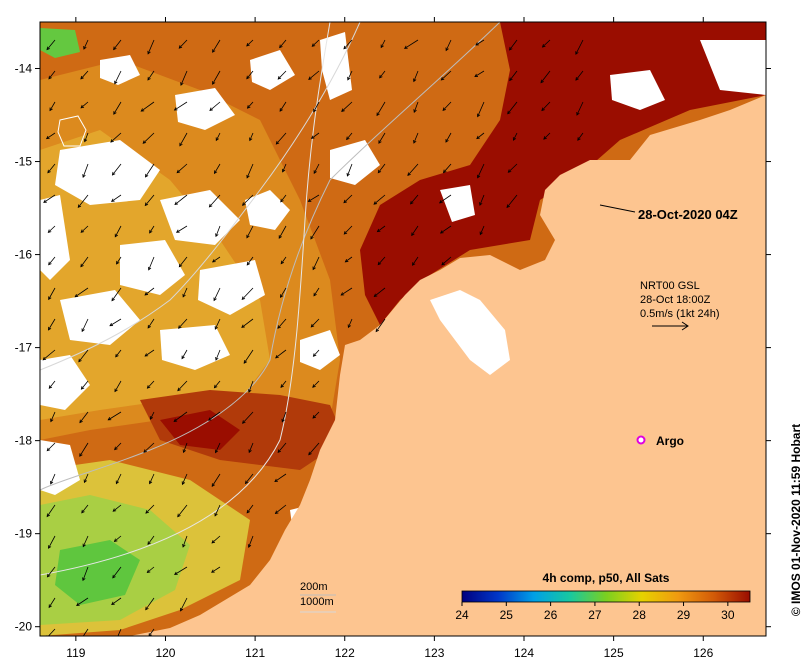 This screenshot has height=672, width=809. Describe the element at coordinates (679, 314) in the screenshot. I see `current-scale-label: 0.5m/s (1kt 24h)` at that location.